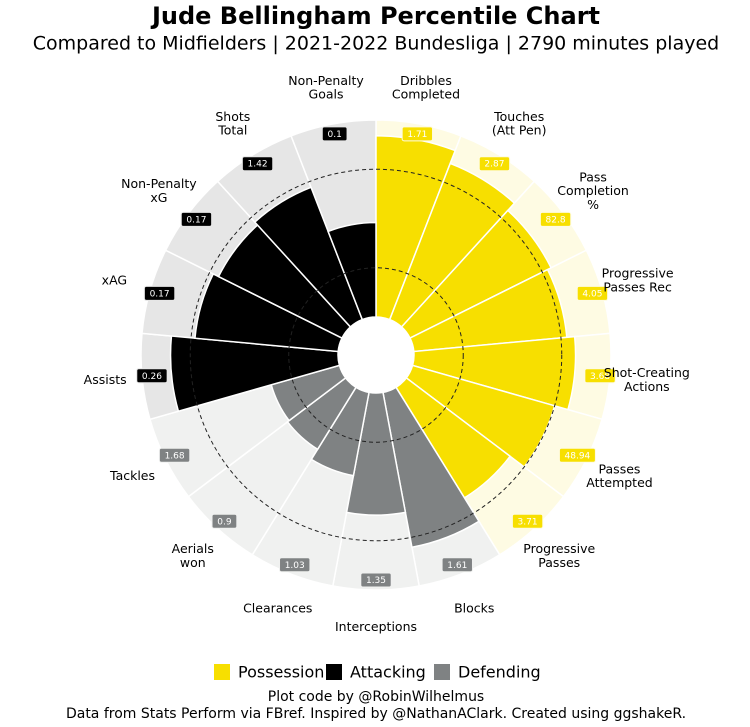  I want to click on grid-circle, so click(376, 355).